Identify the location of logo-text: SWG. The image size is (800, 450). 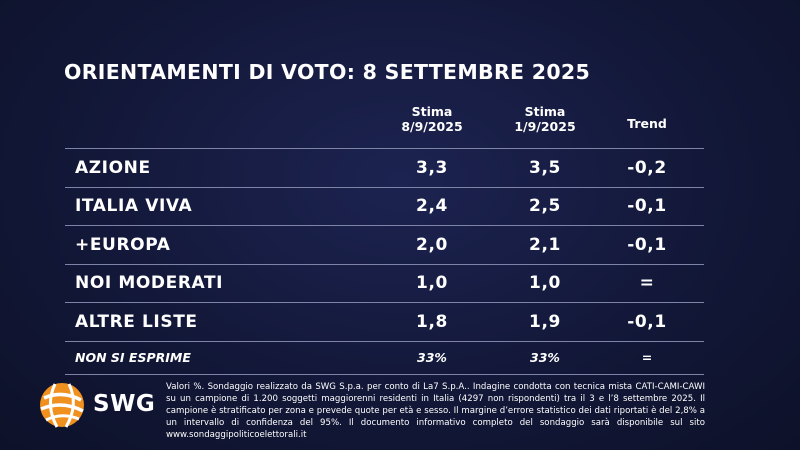
(124, 404).